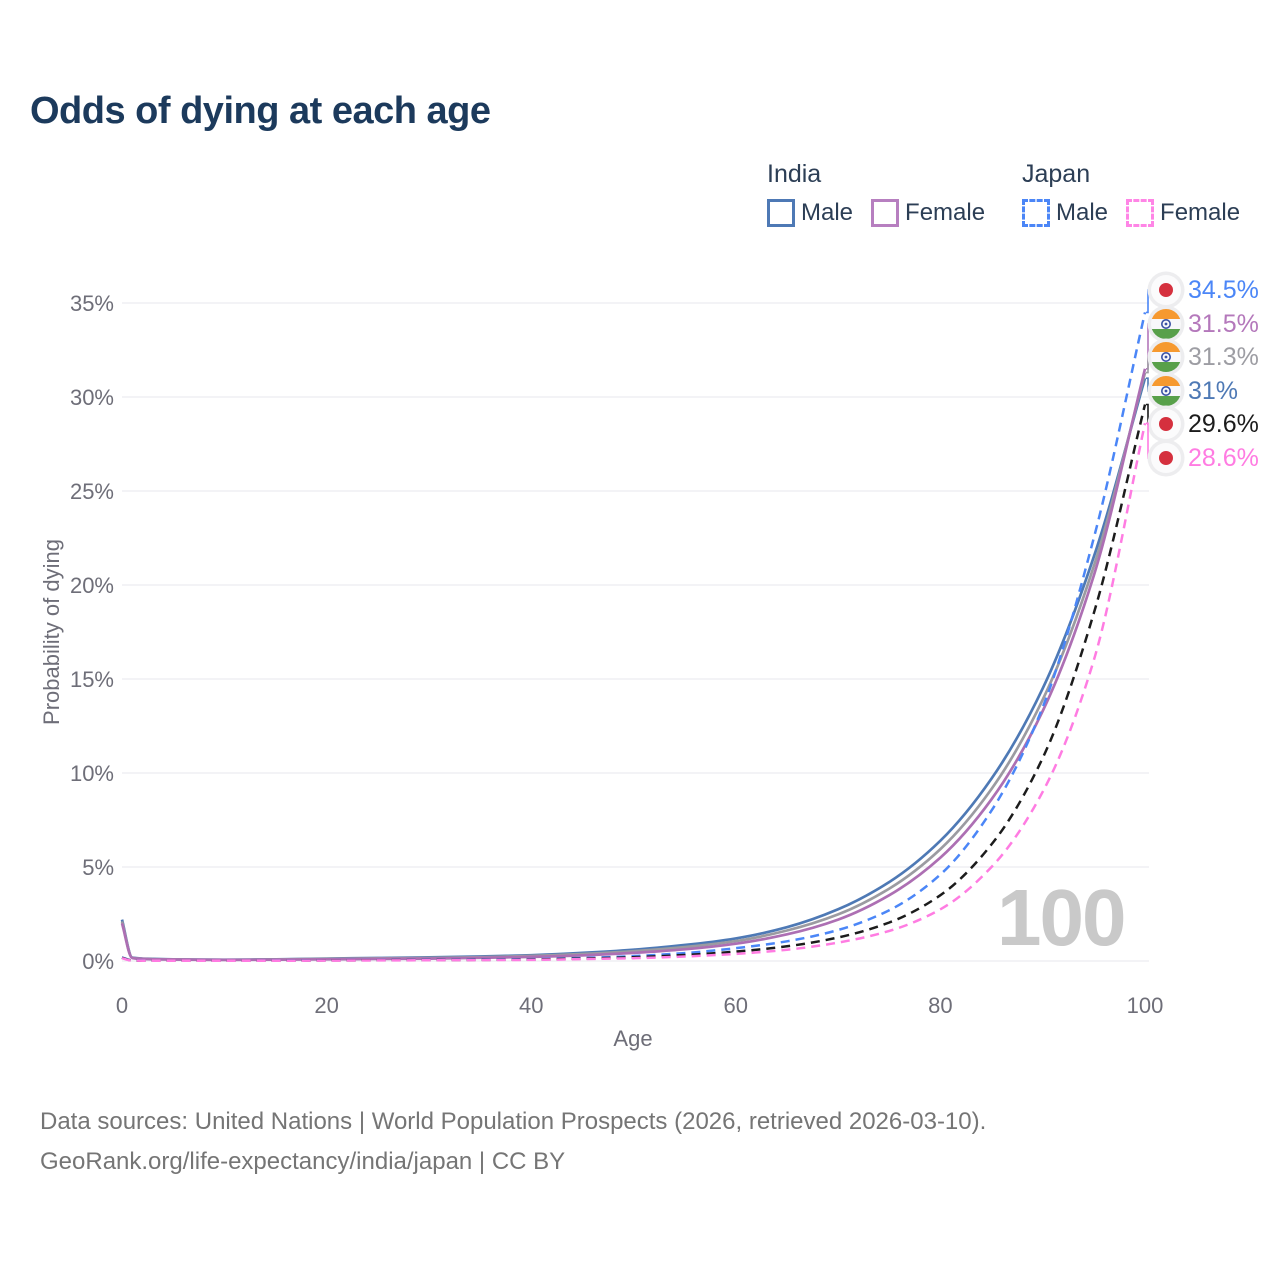 The image size is (1280, 1280). What do you see at coordinates (51, 632) in the screenshot?
I see `y-axis-title: Probability of dying` at bounding box center [51, 632].